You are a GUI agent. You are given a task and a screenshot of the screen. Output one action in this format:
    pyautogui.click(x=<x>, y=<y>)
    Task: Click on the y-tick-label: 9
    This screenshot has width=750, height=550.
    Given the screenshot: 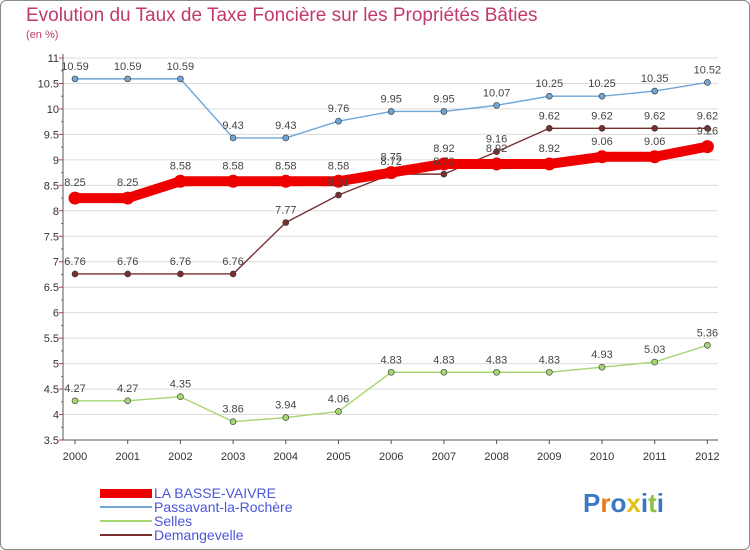 What is the action you would take?
    pyautogui.click(x=56, y=161)
    